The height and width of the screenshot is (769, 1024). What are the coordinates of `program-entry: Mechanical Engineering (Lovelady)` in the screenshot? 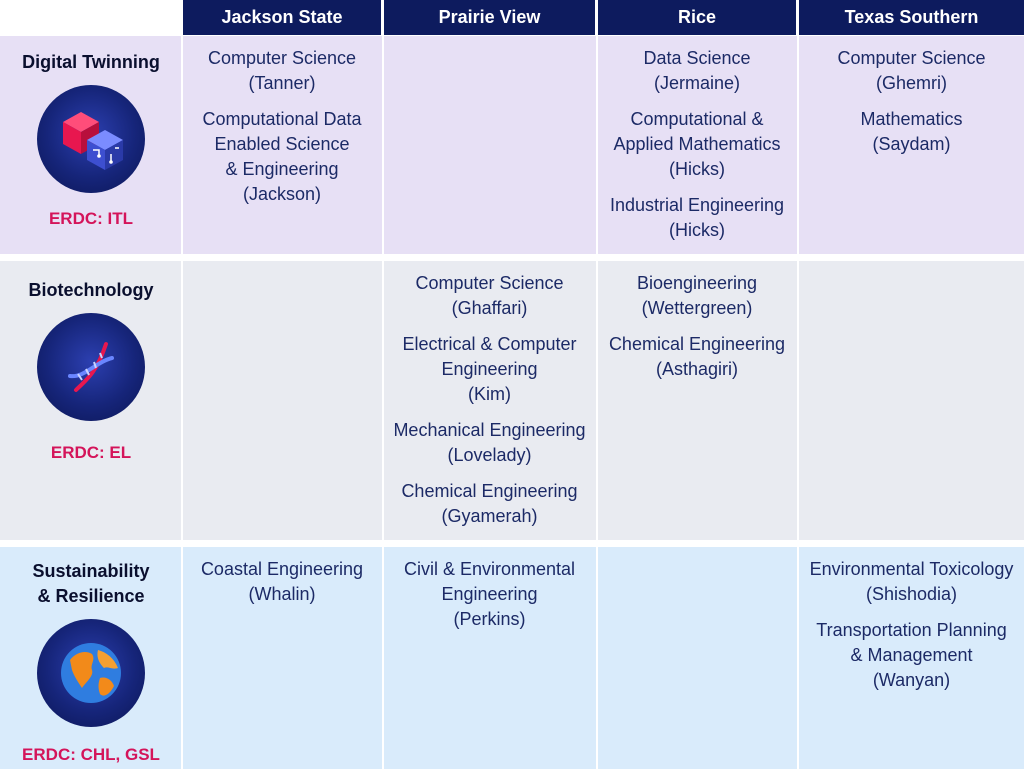 It's located at (489, 443).